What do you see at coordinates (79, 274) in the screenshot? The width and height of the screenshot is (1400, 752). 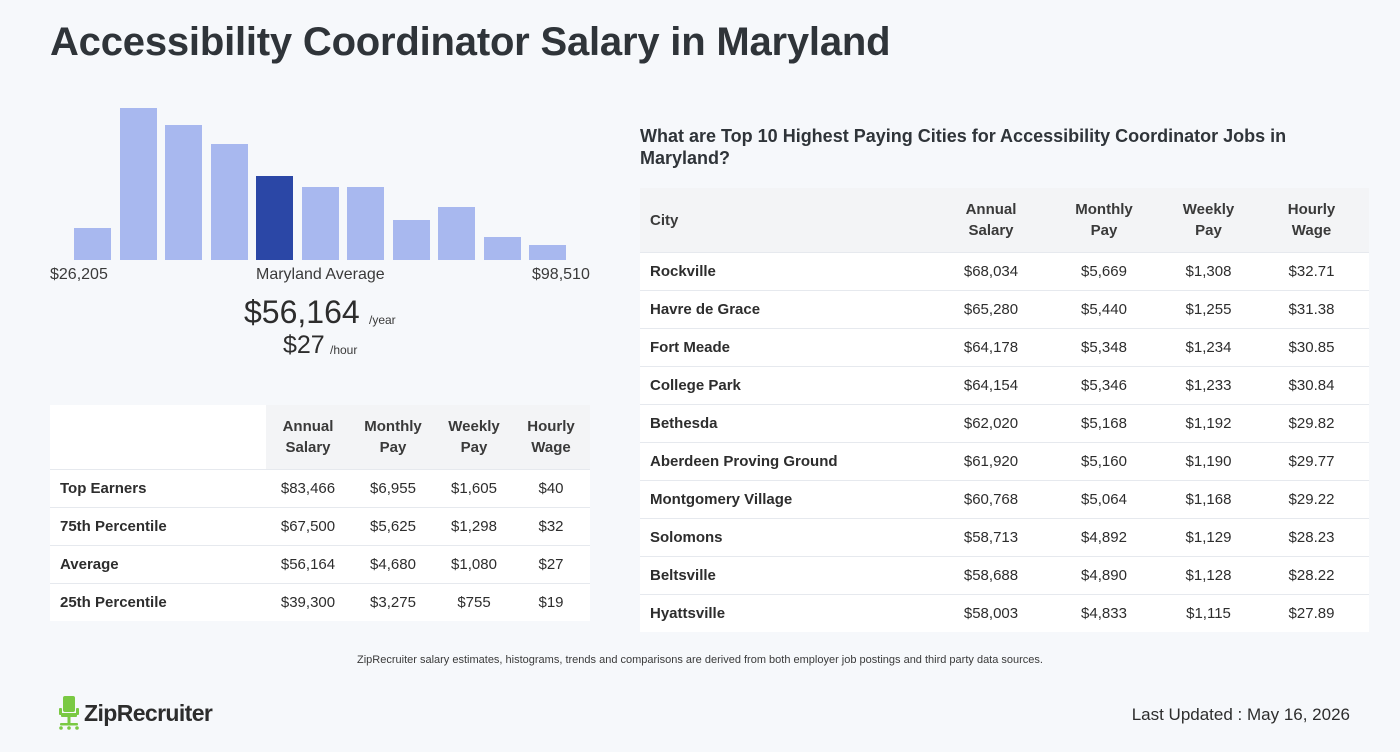 I see `histogram-min-label: $26,205` at bounding box center [79, 274].